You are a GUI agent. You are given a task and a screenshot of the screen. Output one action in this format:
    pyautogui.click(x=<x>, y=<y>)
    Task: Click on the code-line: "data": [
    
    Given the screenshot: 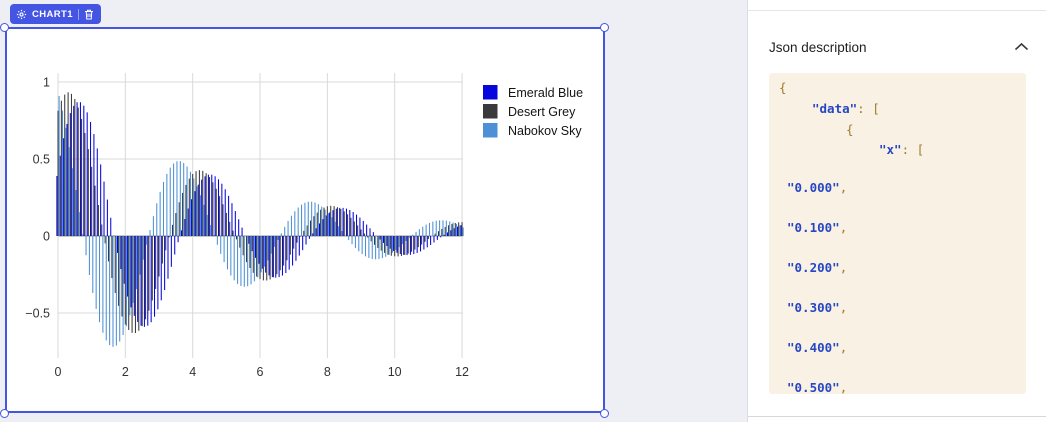 What is the action you would take?
    pyautogui.click(x=846, y=108)
    